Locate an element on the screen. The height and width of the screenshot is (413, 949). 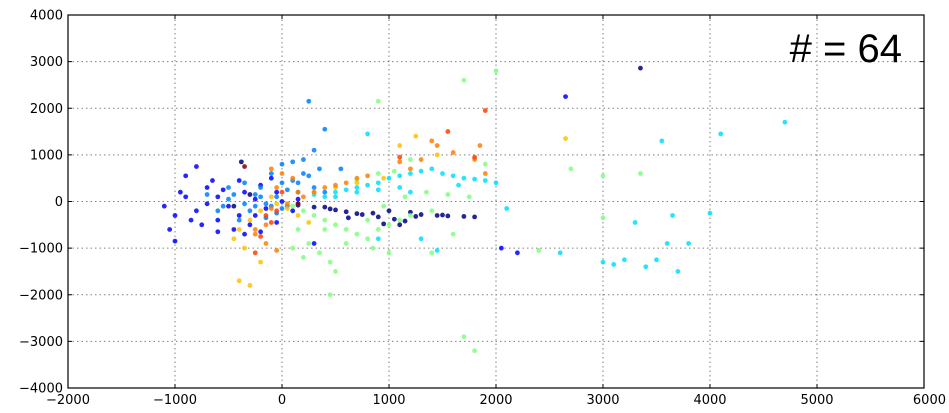
y-tick-label: 3000 is located at coordinates (46, 62).